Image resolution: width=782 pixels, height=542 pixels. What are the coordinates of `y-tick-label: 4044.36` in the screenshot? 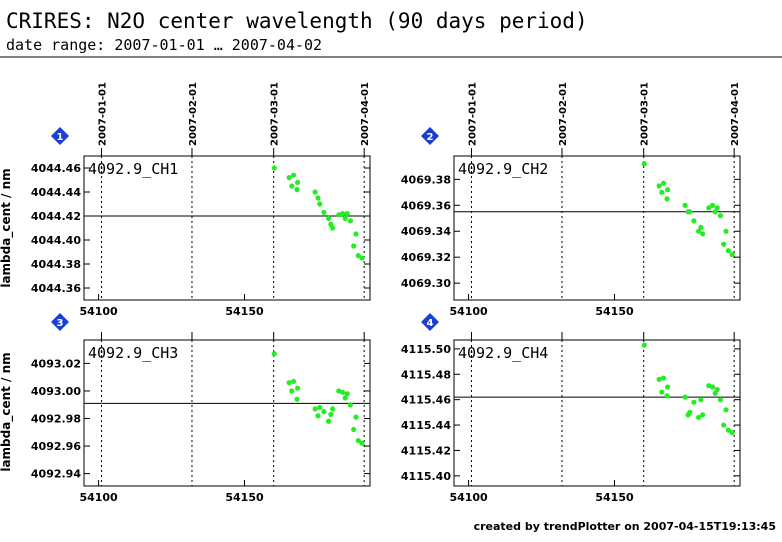 It's located at (56, 288).